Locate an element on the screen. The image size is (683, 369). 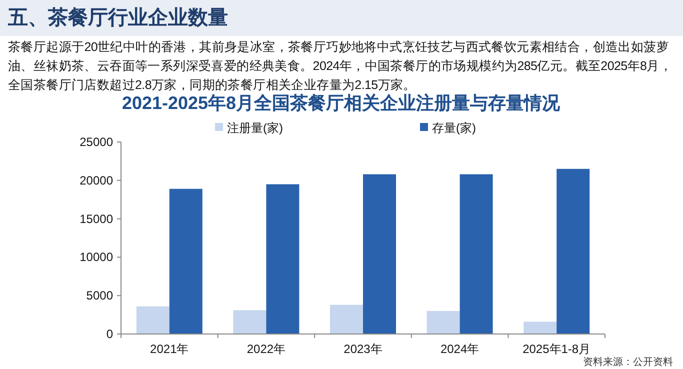
text: 五、茶餐厅行业企业数量 is located at coordinates (118, 18).